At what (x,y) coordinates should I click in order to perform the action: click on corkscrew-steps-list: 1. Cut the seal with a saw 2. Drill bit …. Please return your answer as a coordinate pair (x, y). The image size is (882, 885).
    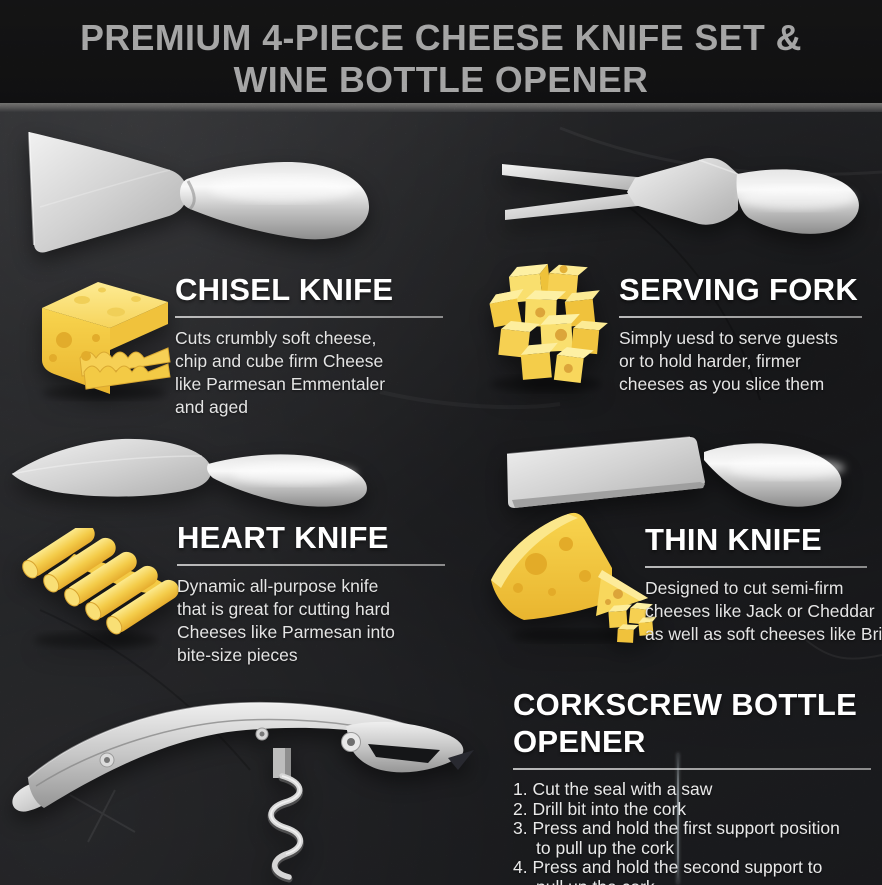
    Looking at the image, I should click on (695, 832).